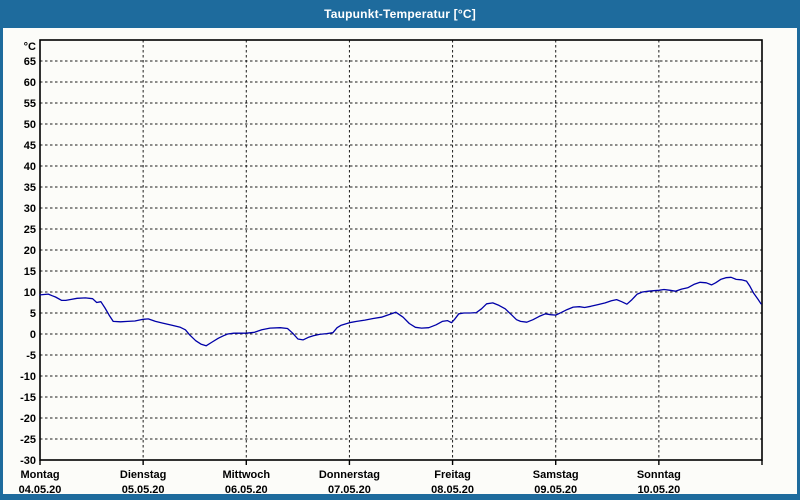 This screenshot has width=800, height=500. I want to click on window-title: Taupunkt-Temperatur [°C], so click(400, 14).